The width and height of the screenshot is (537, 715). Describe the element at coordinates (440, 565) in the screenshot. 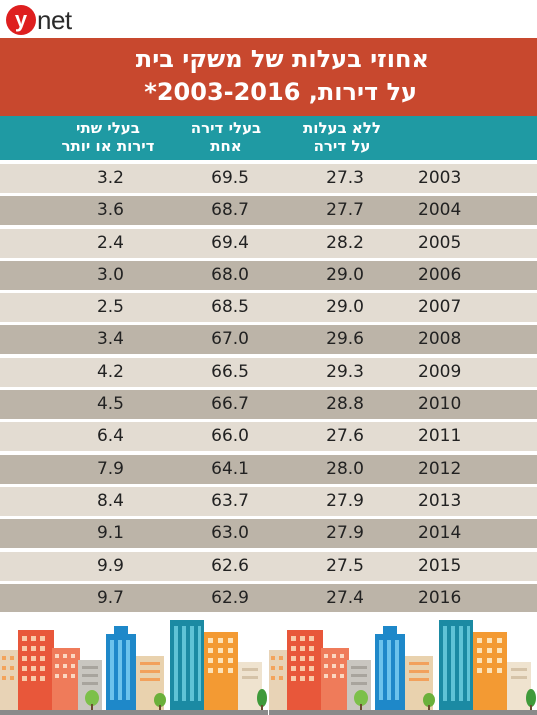

I see `cell-year: 2015` at that location.